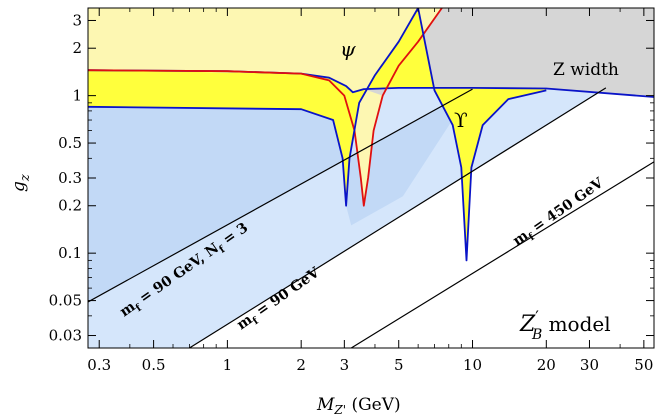  I want to click on x-tick-label: 0.3, so click(99, 365).